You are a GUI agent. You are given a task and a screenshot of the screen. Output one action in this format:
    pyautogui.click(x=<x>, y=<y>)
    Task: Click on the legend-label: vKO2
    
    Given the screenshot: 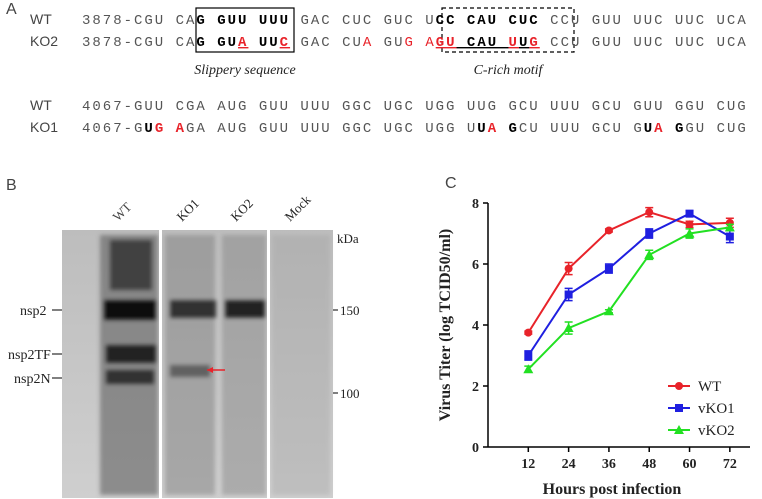 What is the action you would take?
    pyautogui.click(x=716, y=431)
    